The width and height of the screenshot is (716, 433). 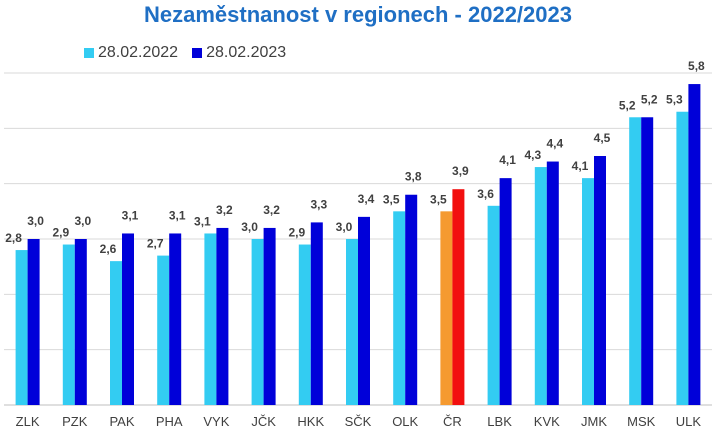 What do you see at coordinates (310, 421) in the screenshot?
I see `x-tick-label-cat-6: HKK` at bounding box center [310, 421].